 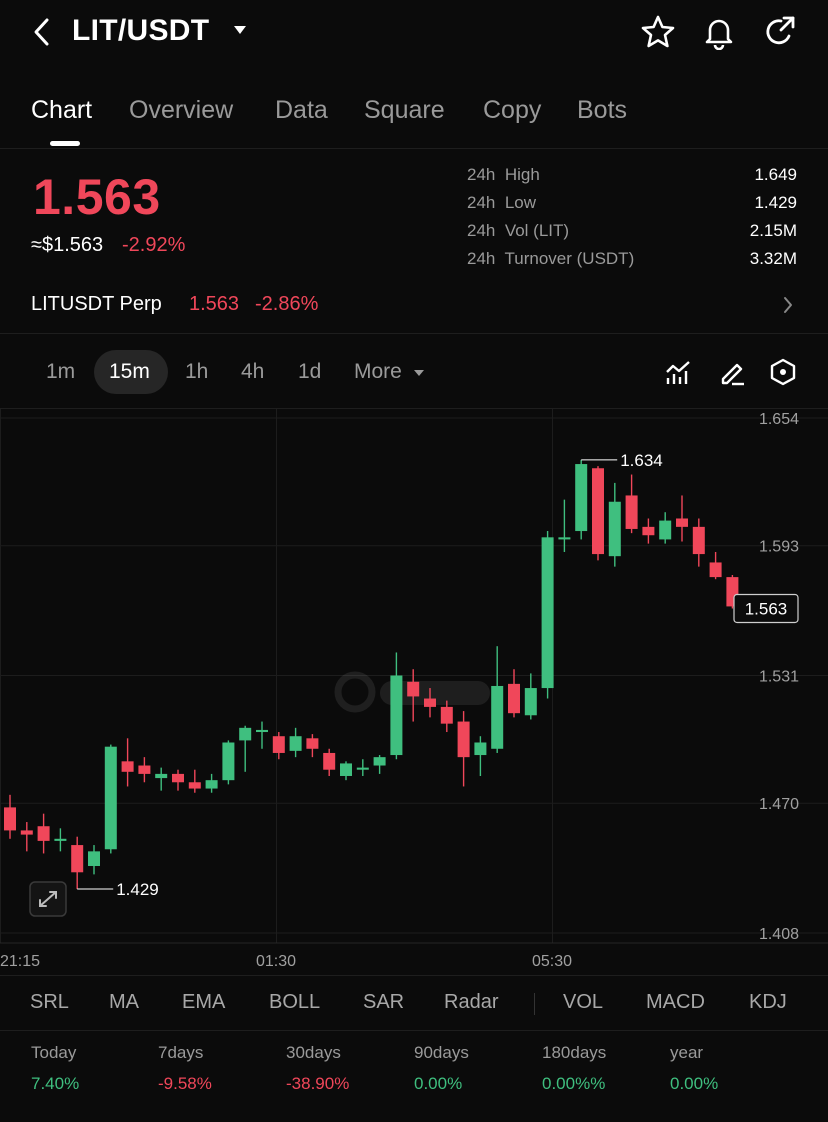 I want to click on indicator-macd: MACD, so click(x=675, y=1002).